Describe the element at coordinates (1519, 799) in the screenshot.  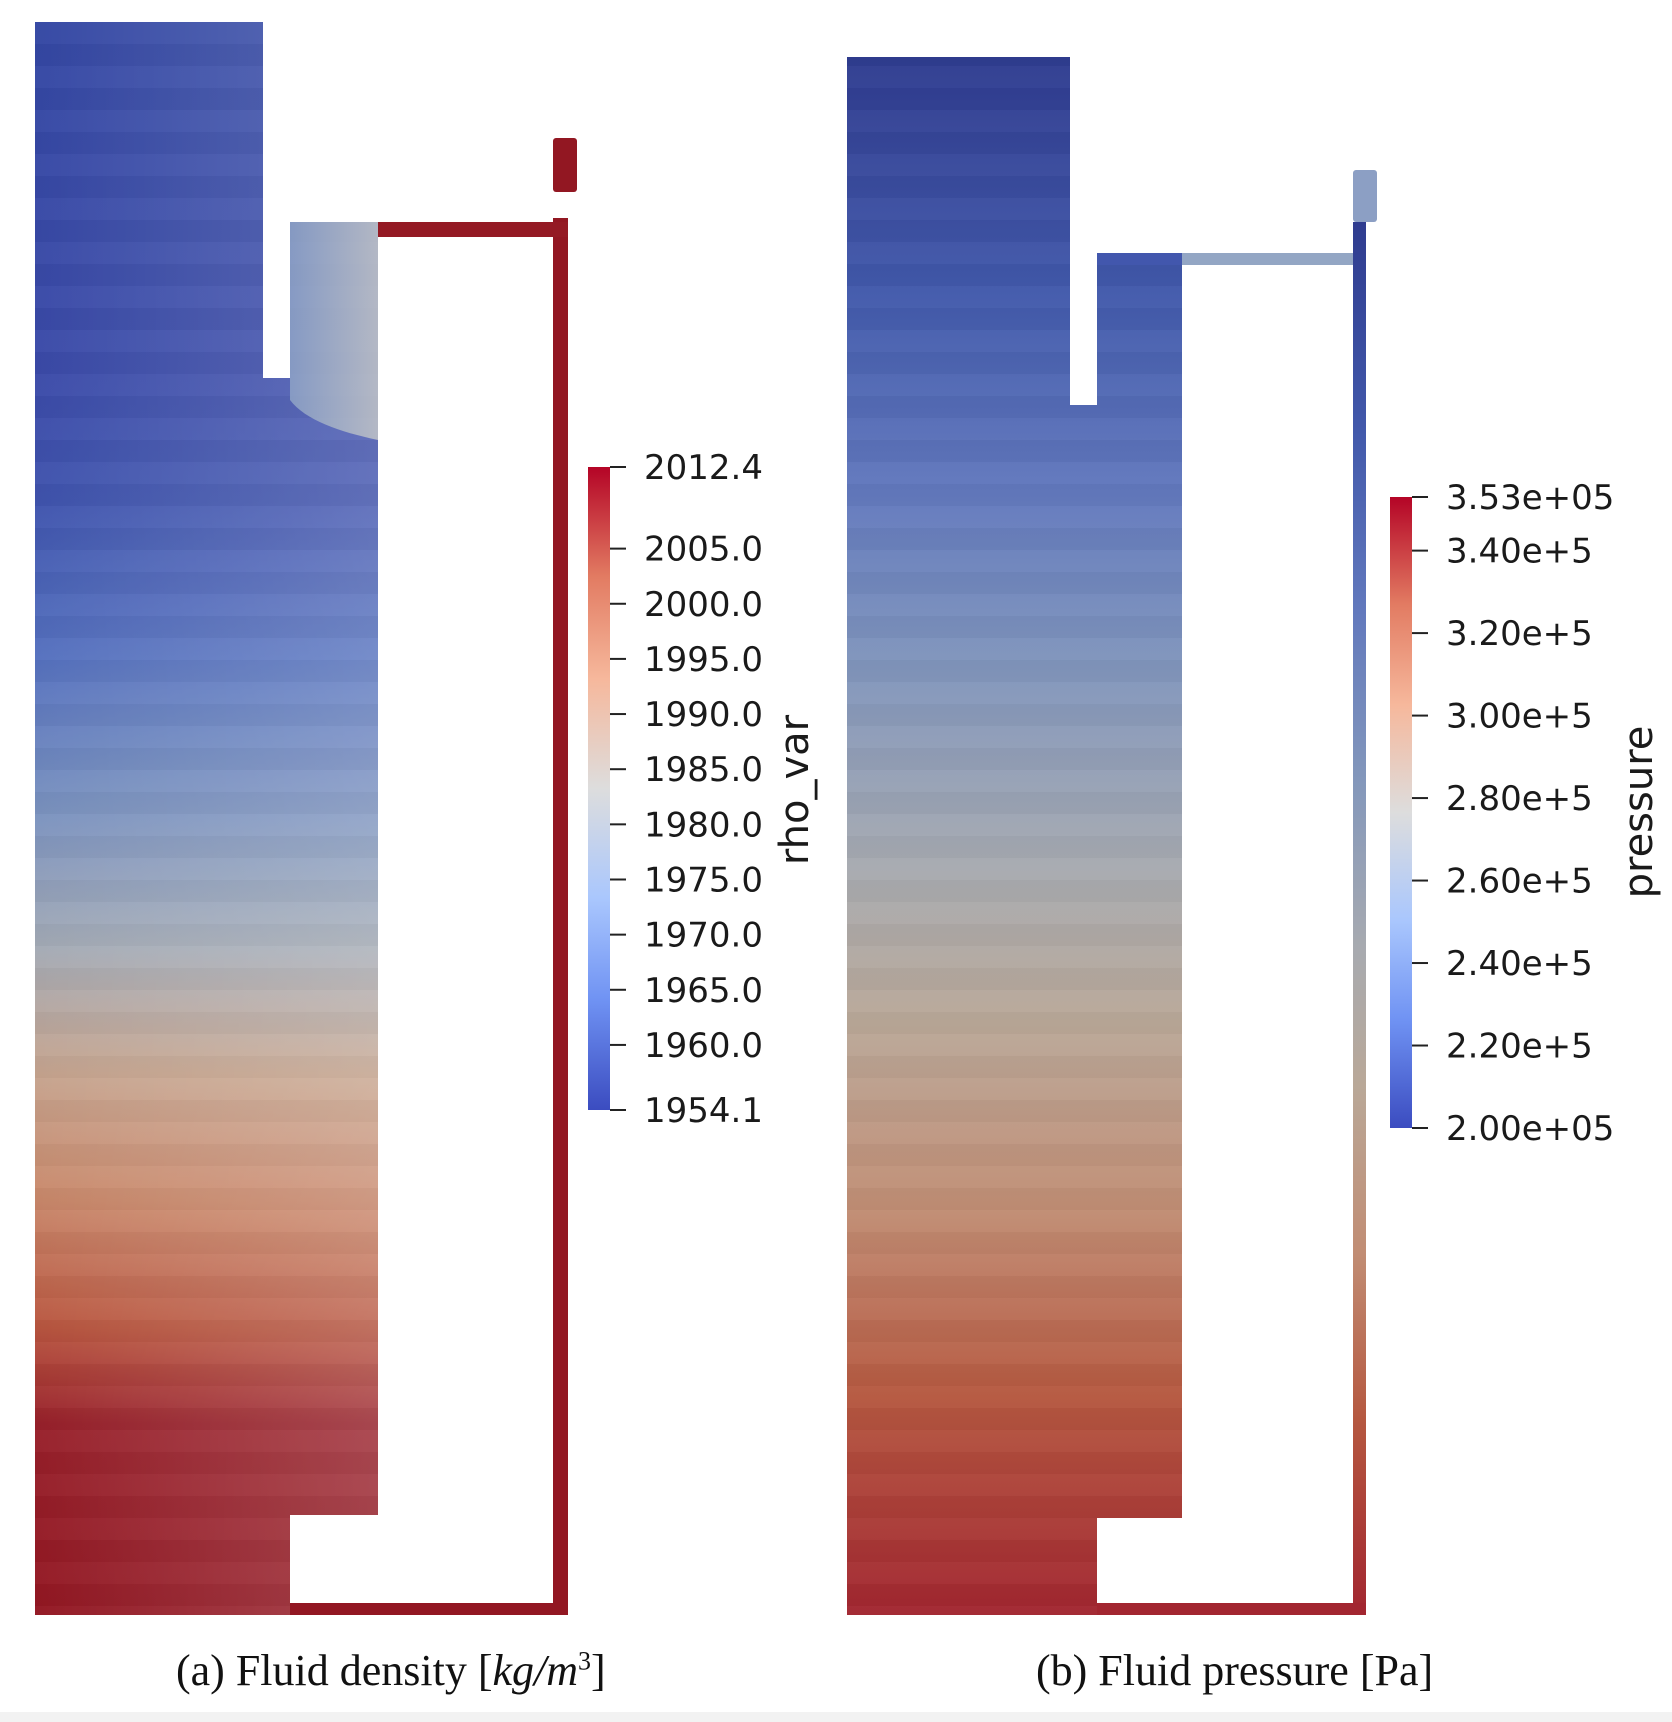
I see `pressure-colorbar-tick-label: 2.80e+5` at that location.